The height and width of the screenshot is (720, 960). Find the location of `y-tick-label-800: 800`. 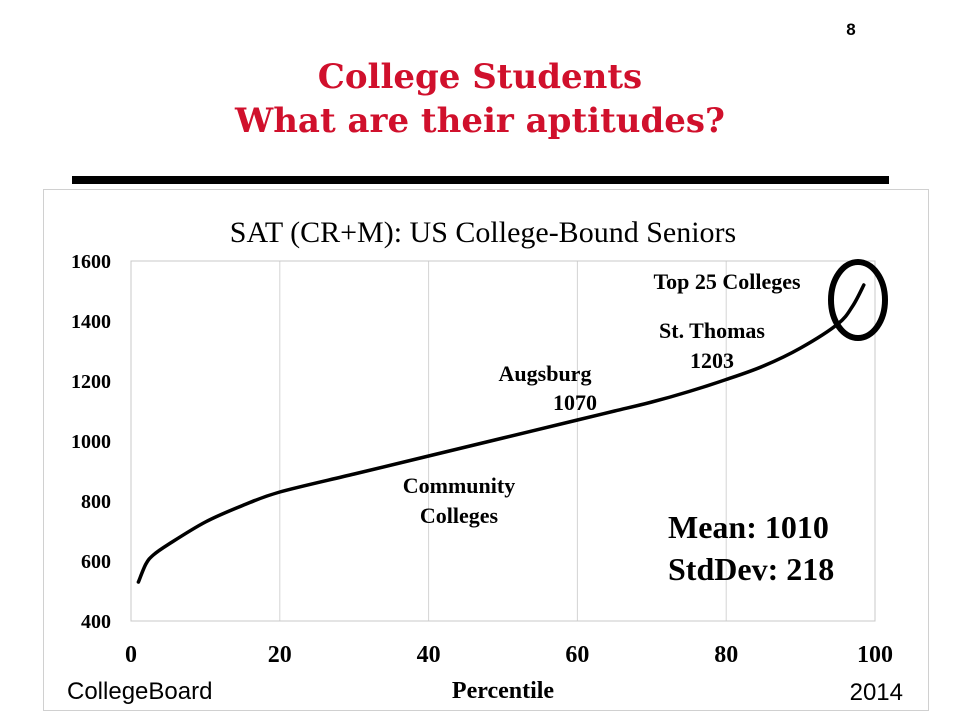

y-tick-label-800: 800 is located at coordinates (96, 502).